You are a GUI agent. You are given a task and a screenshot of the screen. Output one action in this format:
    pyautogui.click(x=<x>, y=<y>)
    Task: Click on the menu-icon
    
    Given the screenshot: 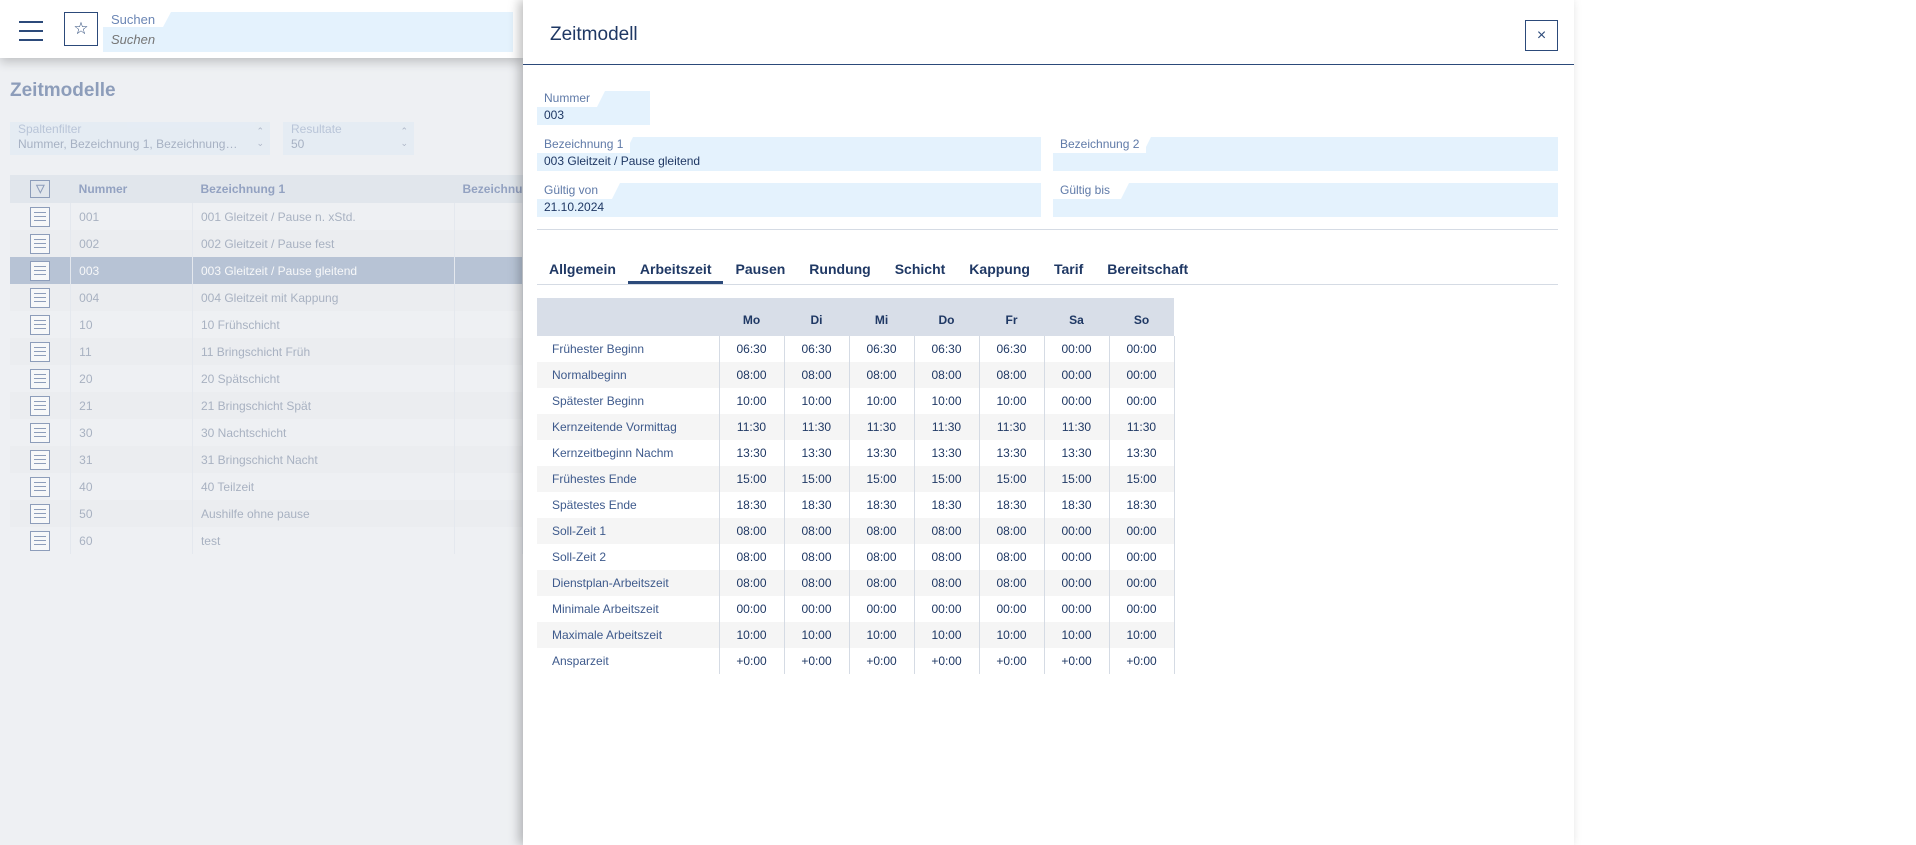 What is the action you would take?
    pyautogui.click(x=31, y=32)
    